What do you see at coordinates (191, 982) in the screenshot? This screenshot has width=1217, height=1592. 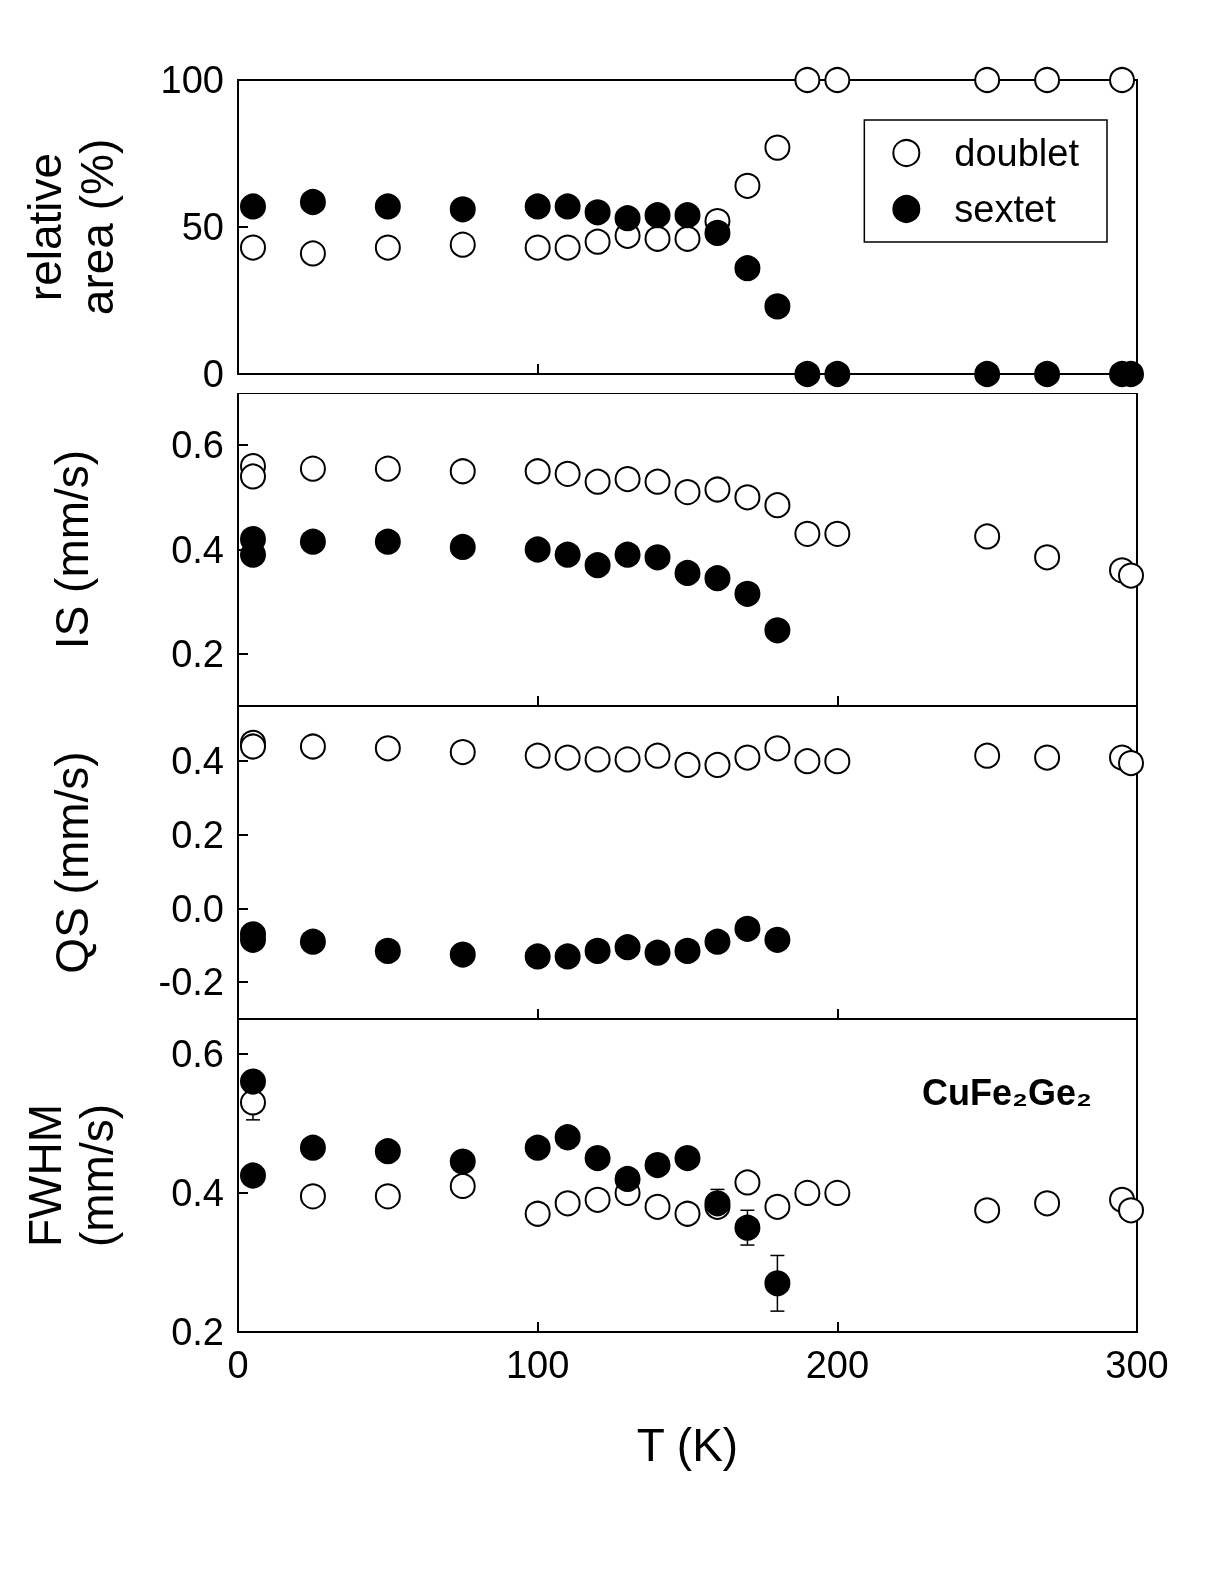 I see `y-tick-label: -0.2` at bounding box center [191, 982].